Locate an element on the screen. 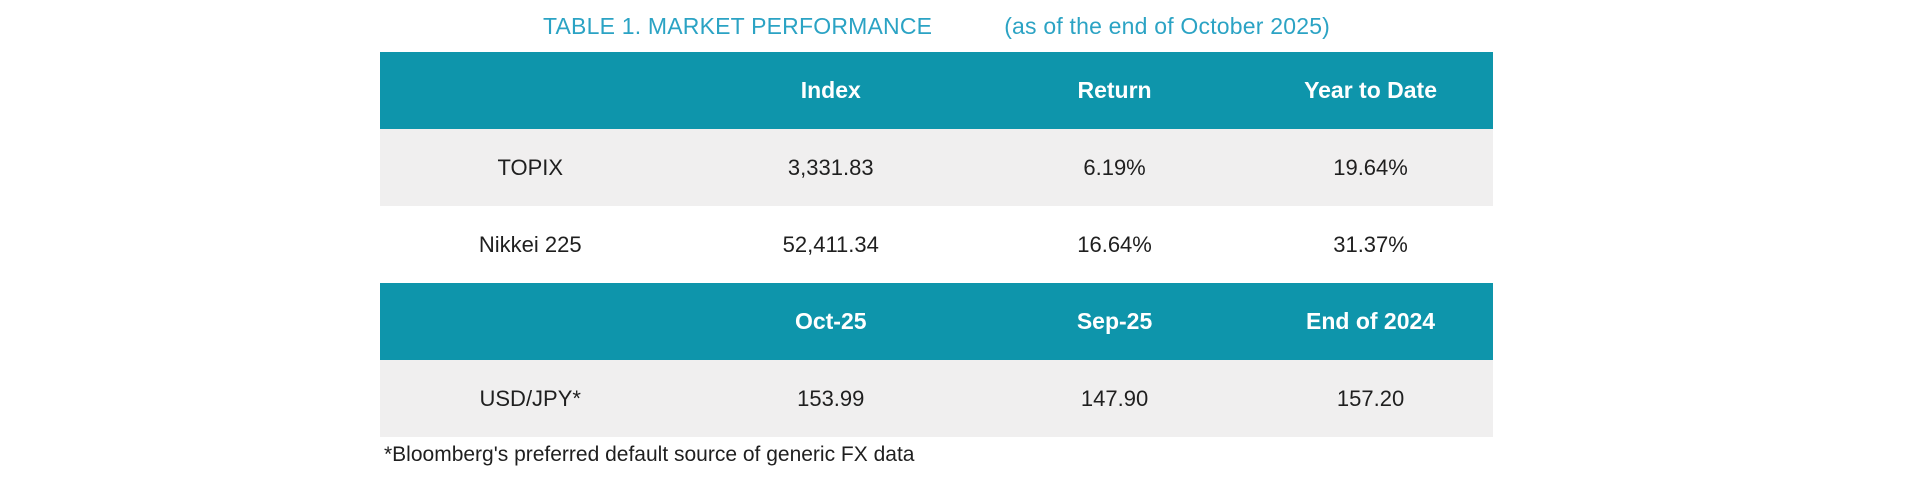 The height and width of the screenshot is (482, 1920). table-row-usdjpy: USD/JPY* 153.99 147.90 157.20 is located at coordinates (936, 398).